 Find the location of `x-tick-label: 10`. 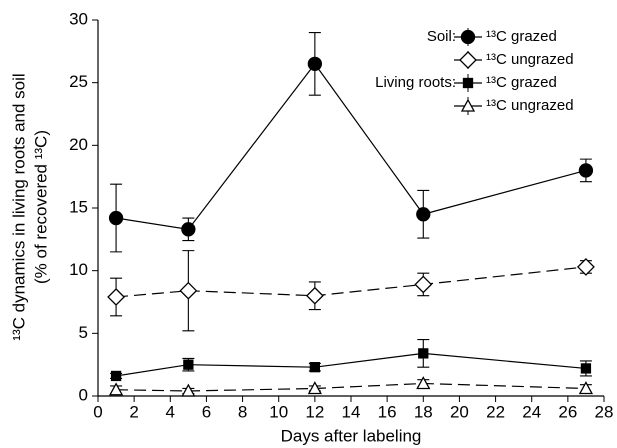

x-tick-label: 10 is located at coordinates (278, 411).